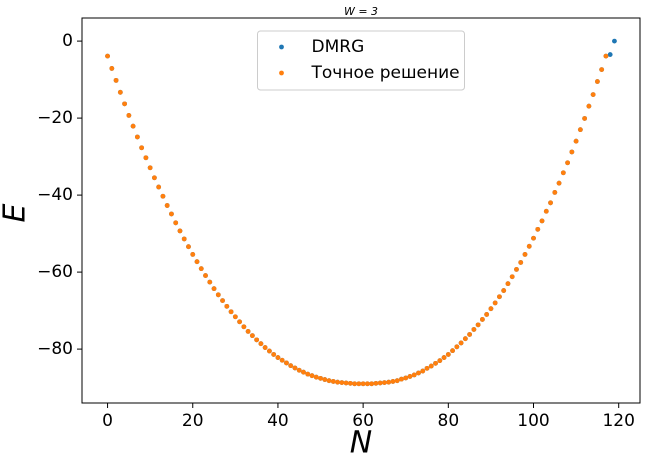 Image resolution: width=646 pixels, height=458 pixels. What do you see at coordinates (361, 442) in the screenshot?
I see `x-axis-label: N` at bounding box center [361, 442].